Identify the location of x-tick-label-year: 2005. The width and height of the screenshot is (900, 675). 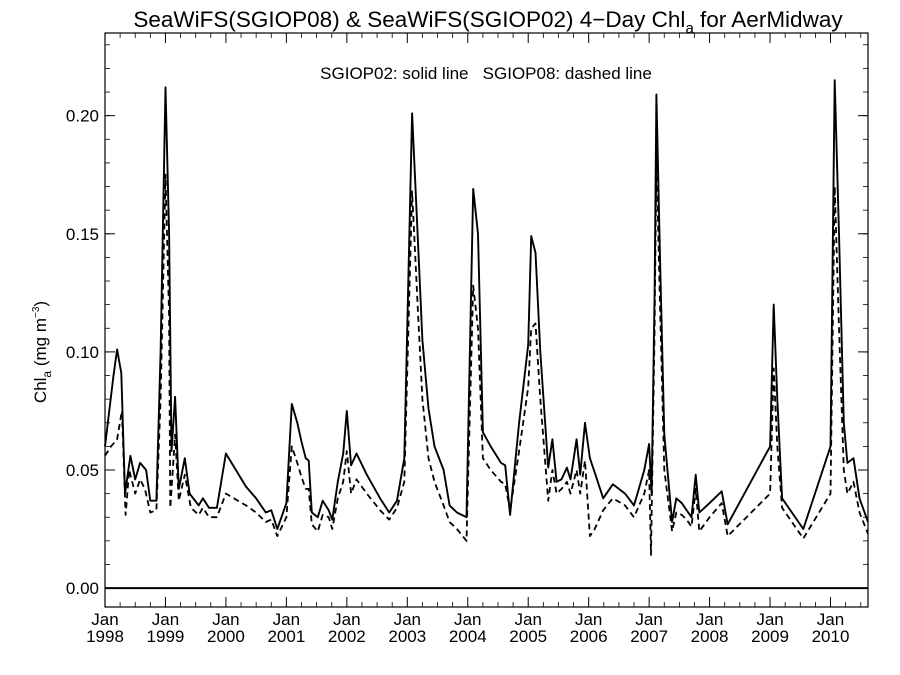
(528, 636).